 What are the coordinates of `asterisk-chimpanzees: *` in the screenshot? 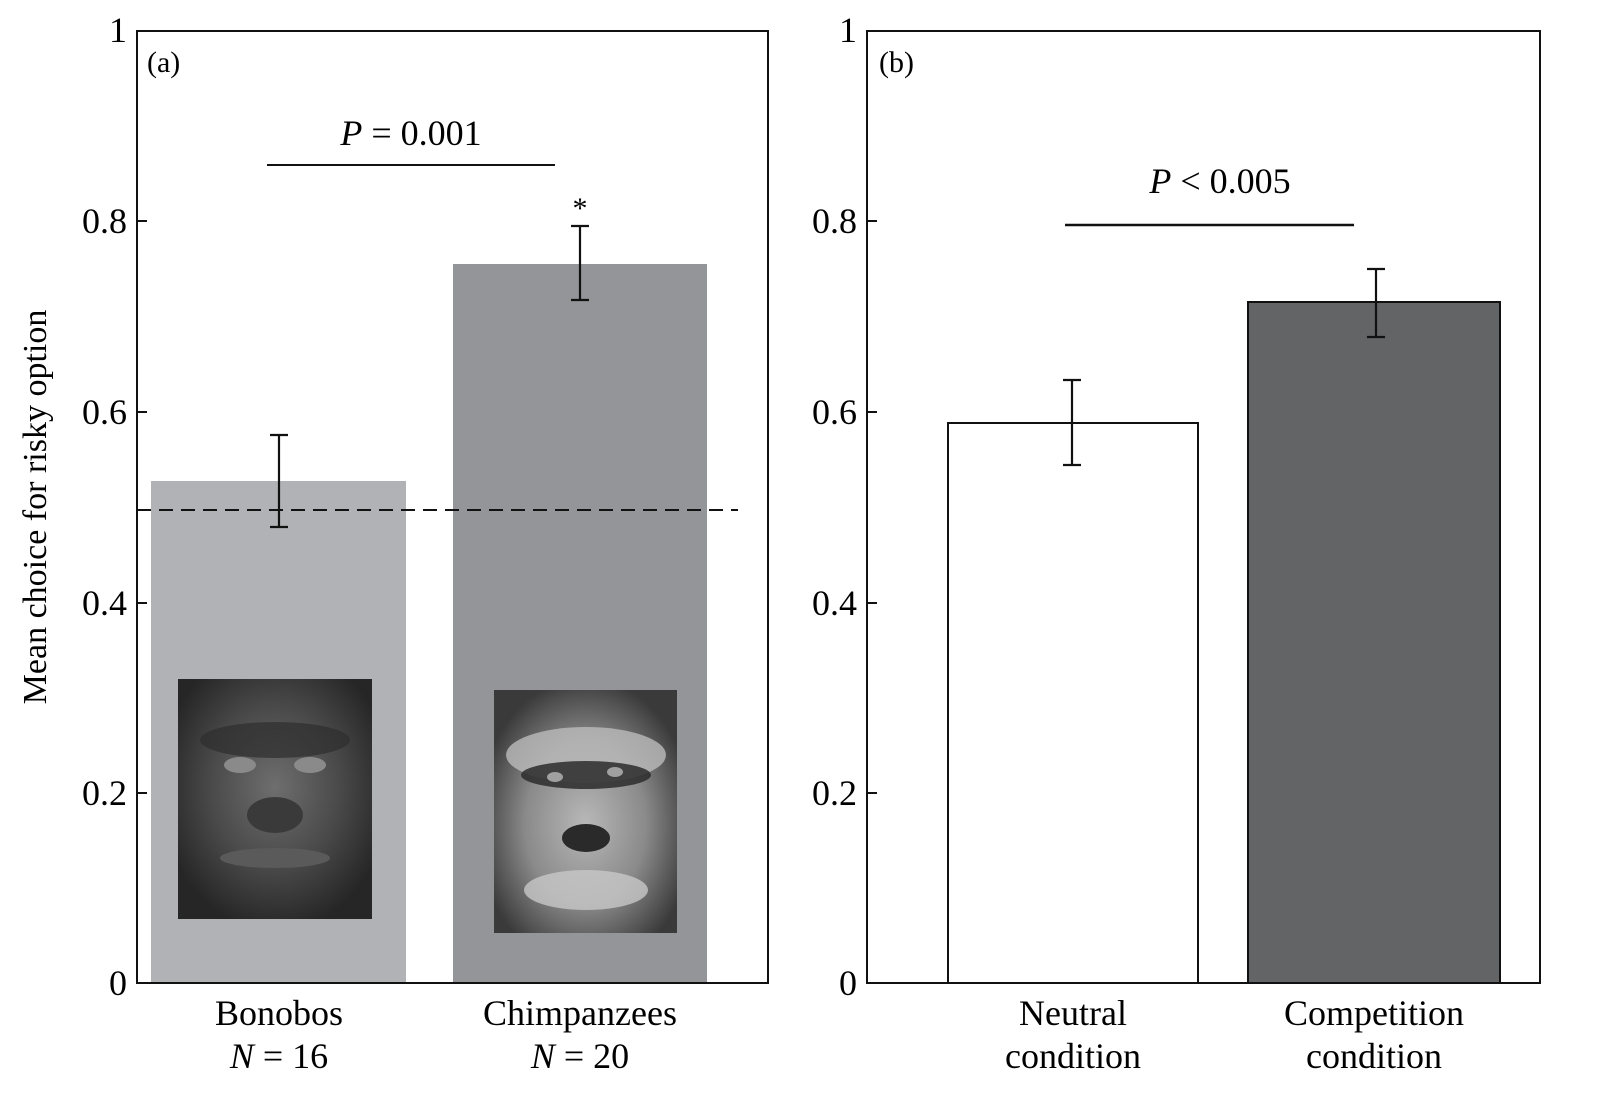 It's located at (580, 208).